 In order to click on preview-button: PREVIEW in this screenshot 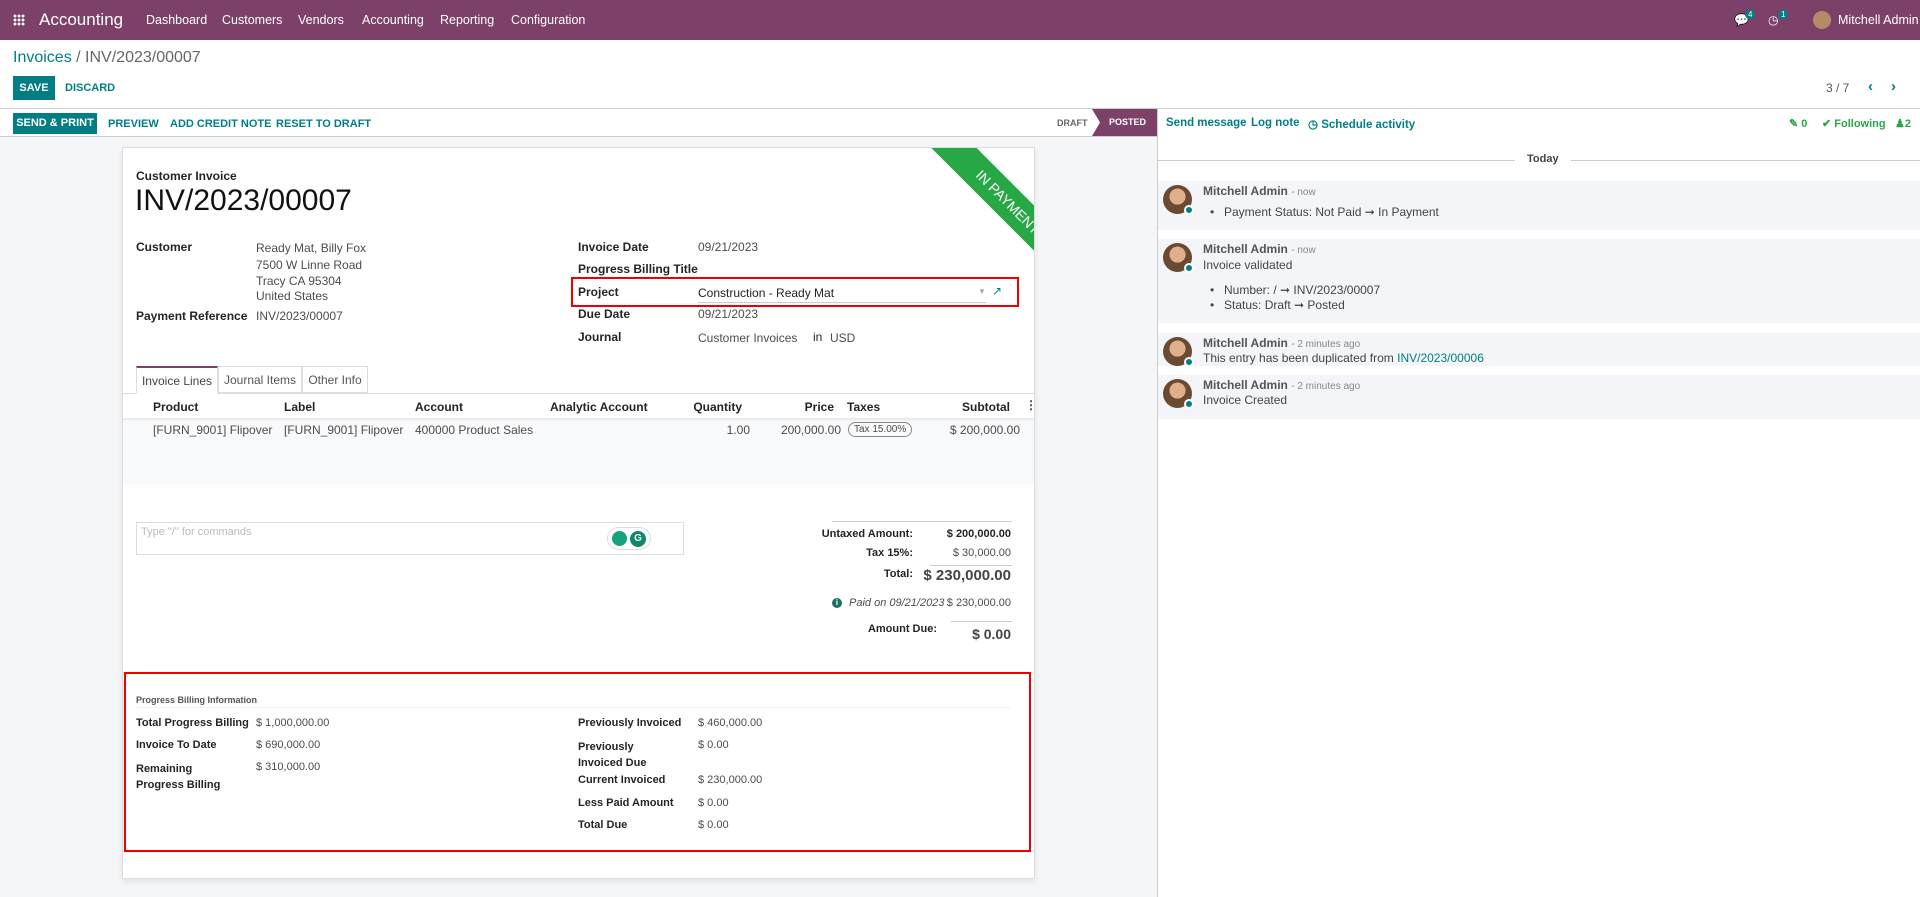, I will do `click(133, 124)`.